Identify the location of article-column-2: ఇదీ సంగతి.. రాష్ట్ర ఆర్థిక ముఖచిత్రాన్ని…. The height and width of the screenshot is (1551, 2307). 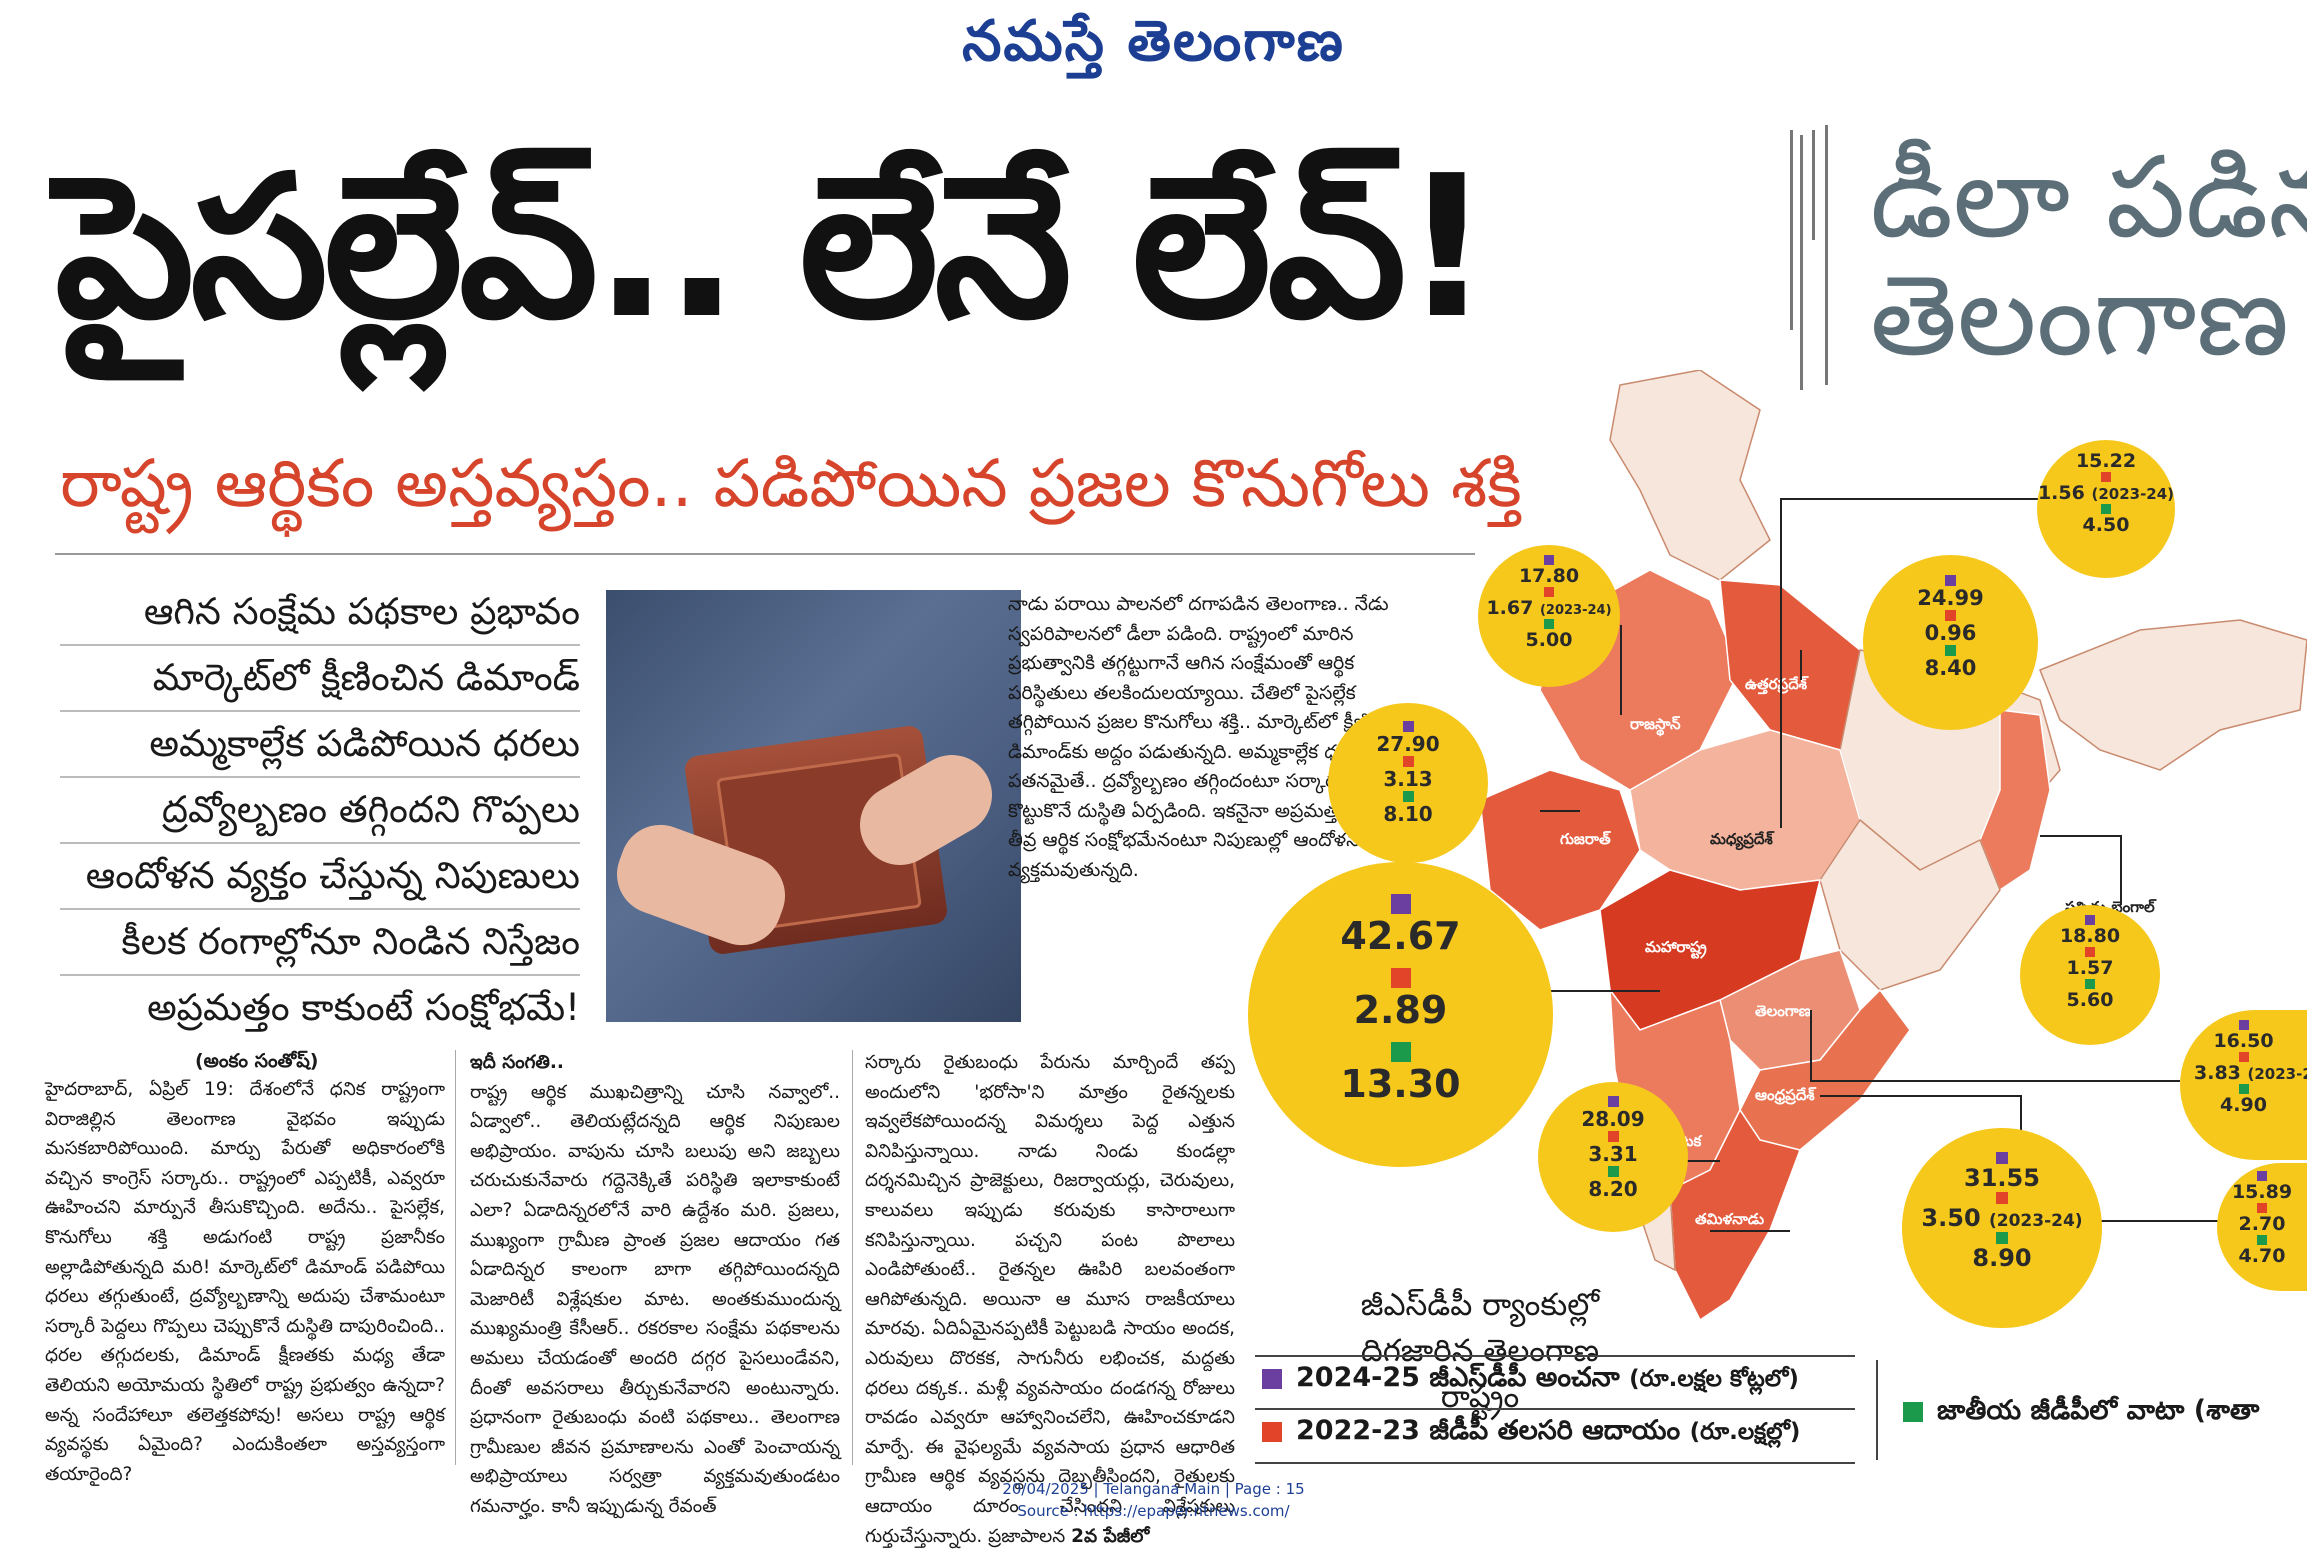
(655, 1285).